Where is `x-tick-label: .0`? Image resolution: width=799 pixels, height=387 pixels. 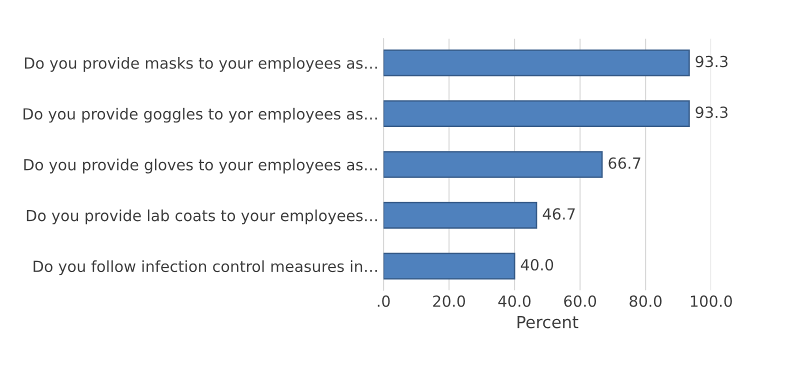 x-tick-label: .0 is located at coordinates (384, 301).